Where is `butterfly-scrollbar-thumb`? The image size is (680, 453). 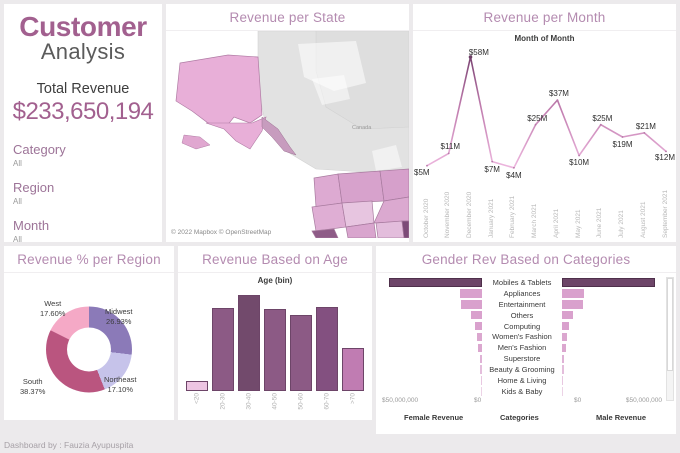
butterfly-scrollbar-thumb is located at coordinates (670, 324).